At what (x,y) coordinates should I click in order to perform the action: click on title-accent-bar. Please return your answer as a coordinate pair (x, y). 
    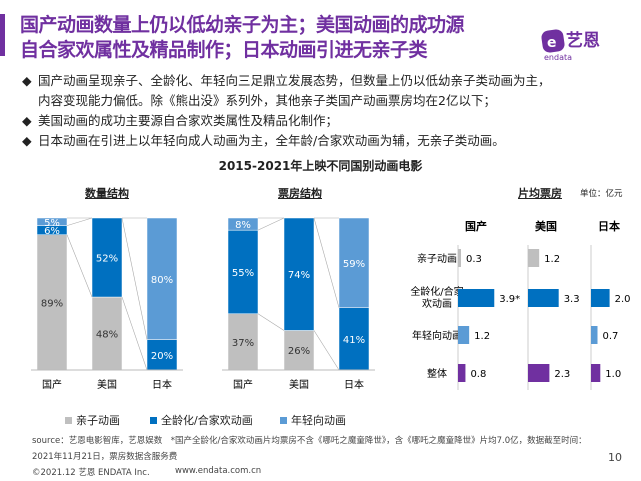
    Looking at the image, I should click on (2, 35).